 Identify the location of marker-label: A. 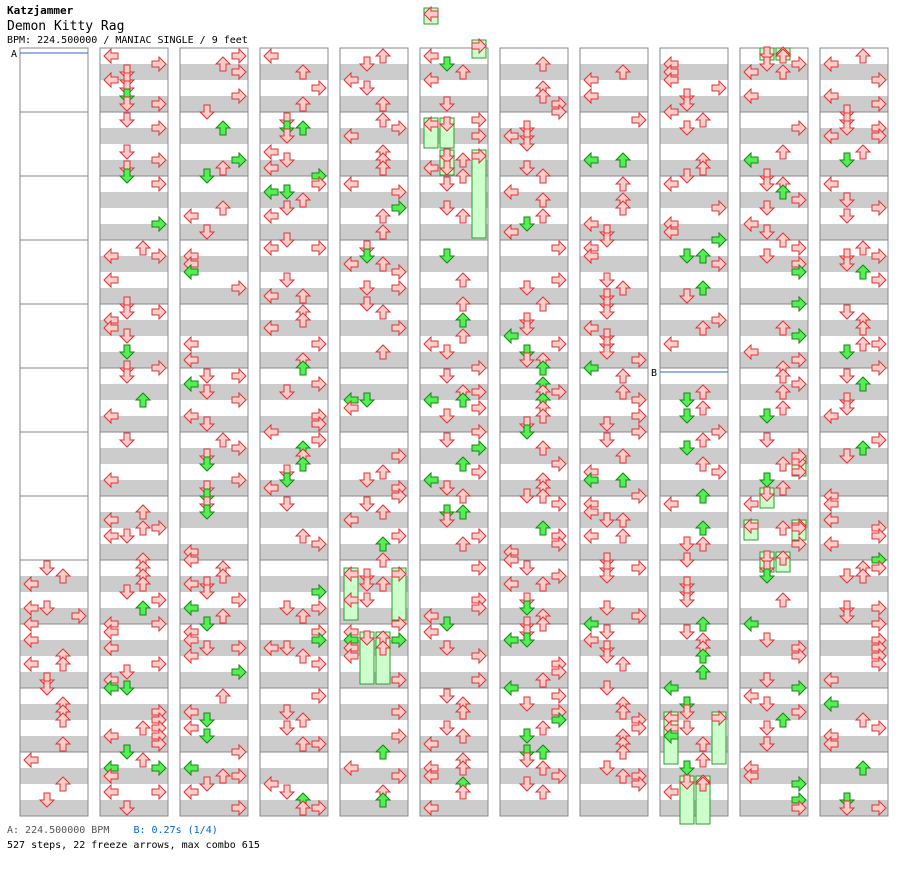
(14, 54).